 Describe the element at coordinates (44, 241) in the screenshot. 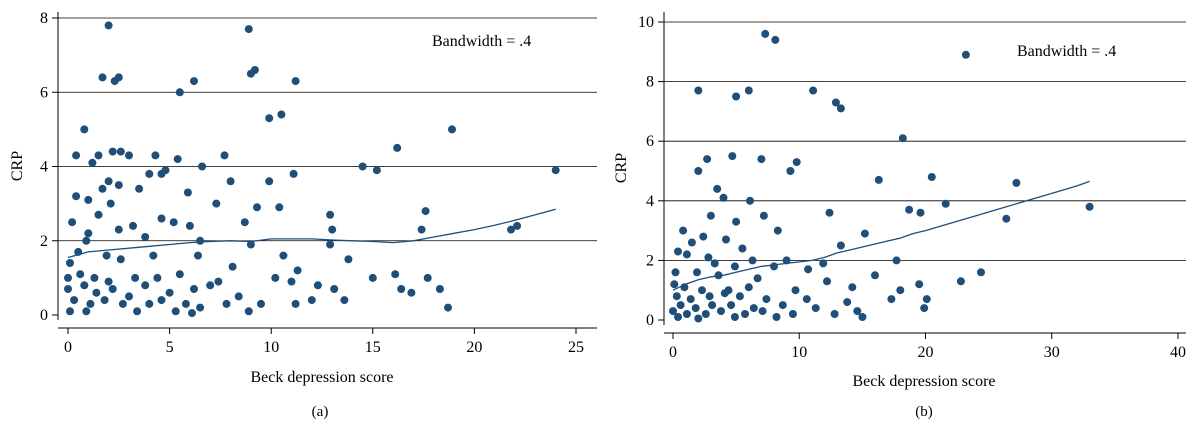

I see `y-tick-label: 2` at that location.